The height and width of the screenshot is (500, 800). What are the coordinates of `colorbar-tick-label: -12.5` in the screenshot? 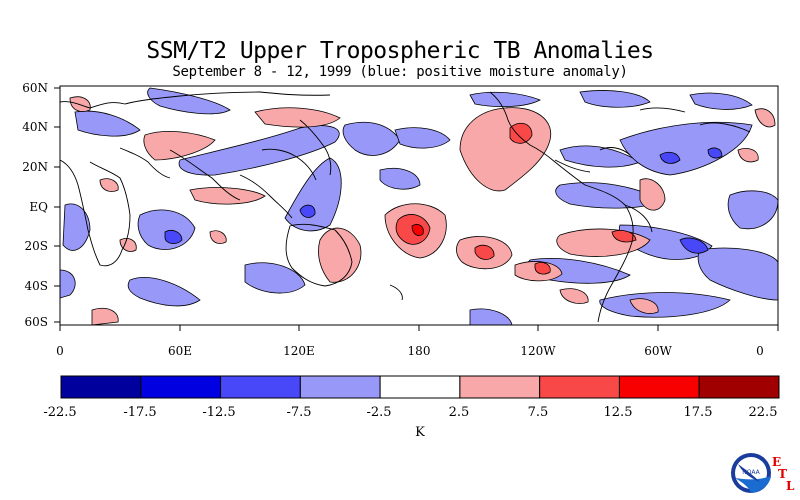 It's located at (219, 412).